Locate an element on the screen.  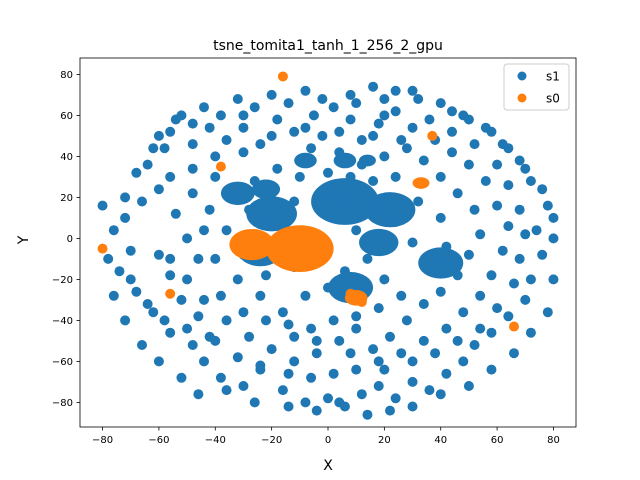
x-tick-label: 60 is located at coordinates (497, 440).